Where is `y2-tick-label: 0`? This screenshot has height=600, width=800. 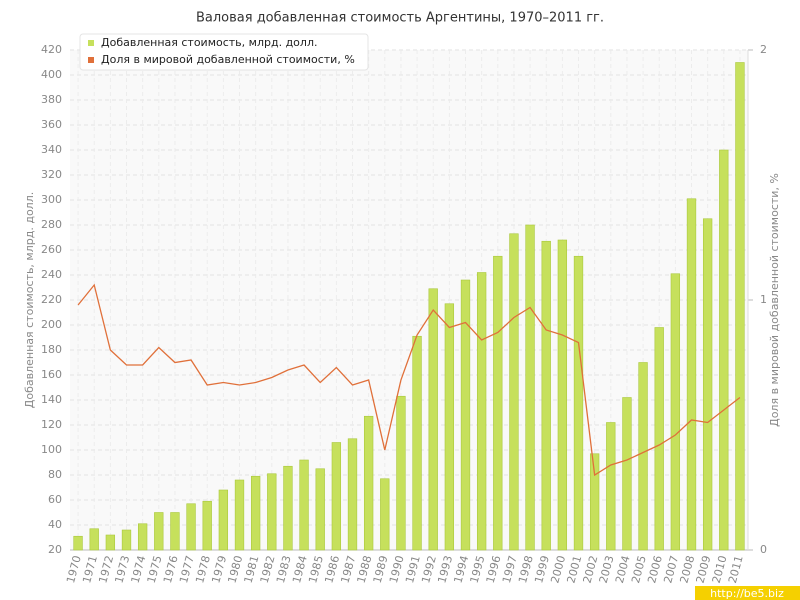
y2-tick-label: 0 is located at coordinates (763, 549).